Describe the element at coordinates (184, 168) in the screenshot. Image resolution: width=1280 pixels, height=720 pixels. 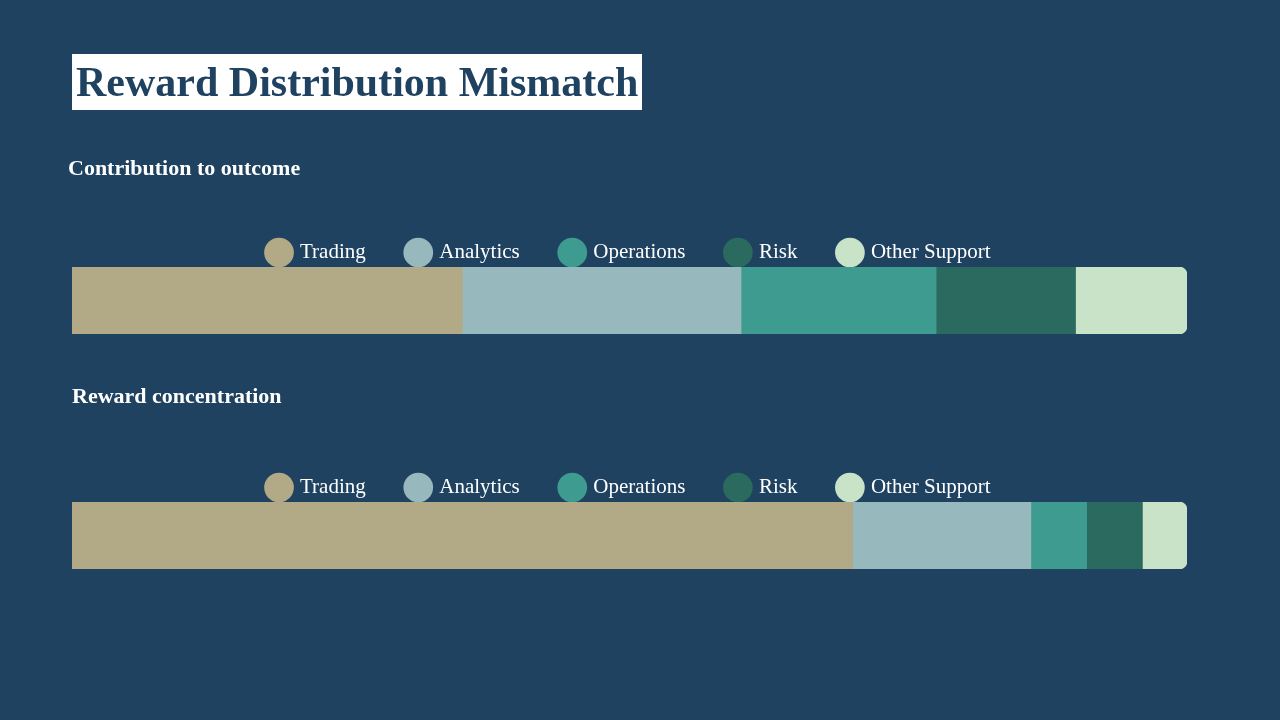
I see `chart-subtitle: Contribution to outcome` at that location.